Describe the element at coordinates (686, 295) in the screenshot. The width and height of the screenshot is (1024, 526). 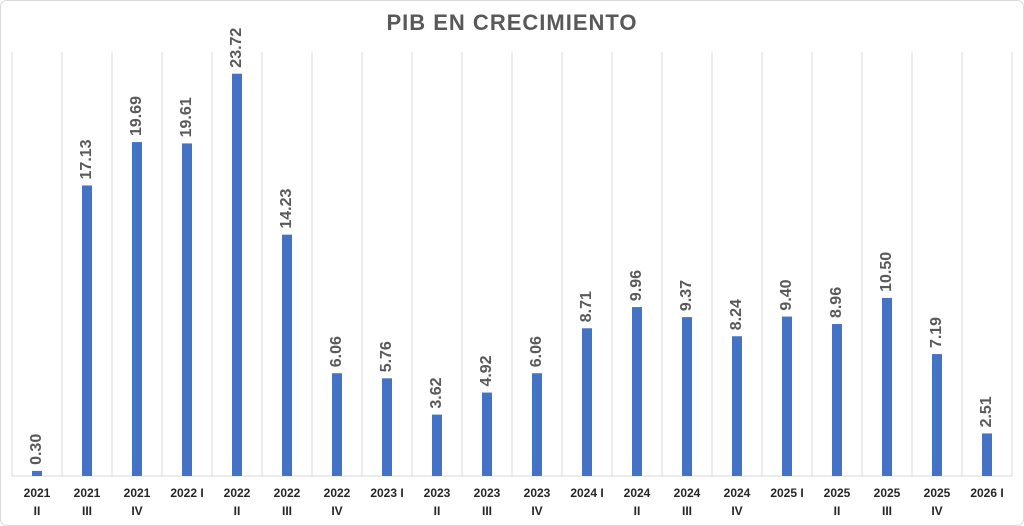
I see `data-label: 9.37` at that location.